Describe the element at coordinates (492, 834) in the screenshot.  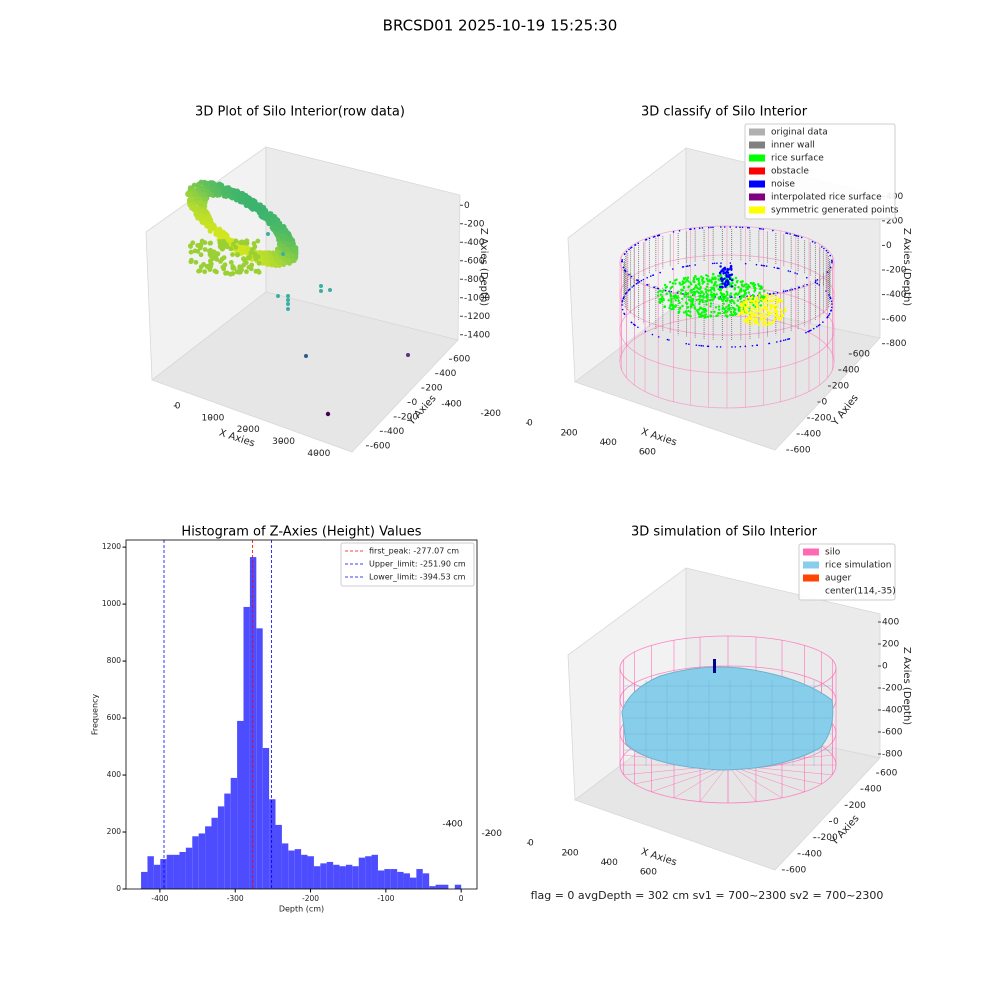
I see `x-tick-label: -200` at that location.